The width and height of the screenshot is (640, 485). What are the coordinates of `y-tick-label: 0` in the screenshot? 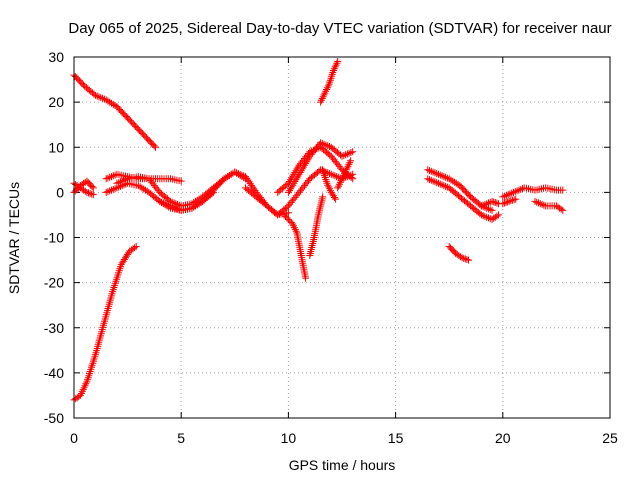 It's located at (60, 192).